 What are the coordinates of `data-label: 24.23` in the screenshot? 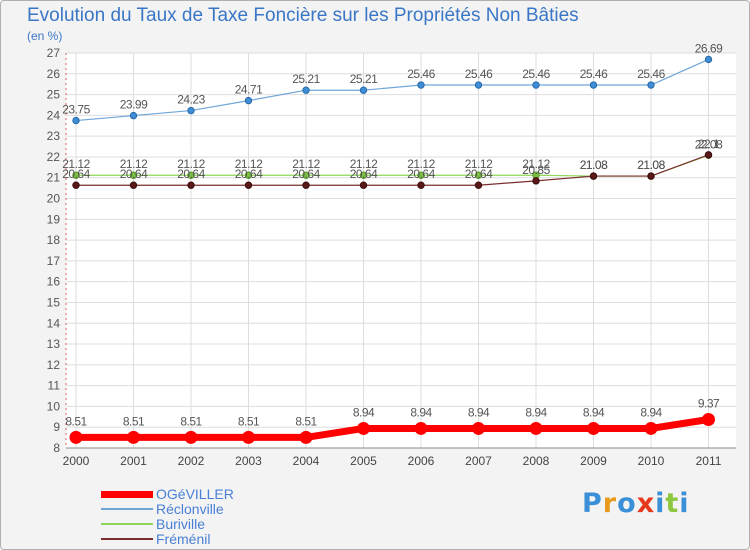 It's located at (191, 100).